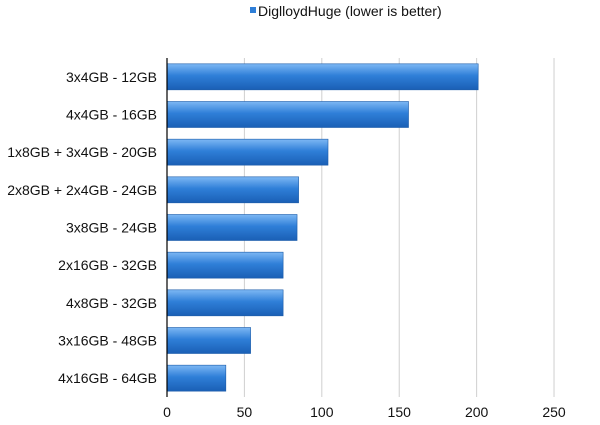 The width and height of the screenshot is (600, 425). I want to click on x-tick-label-1: 50, so click(245, 412).